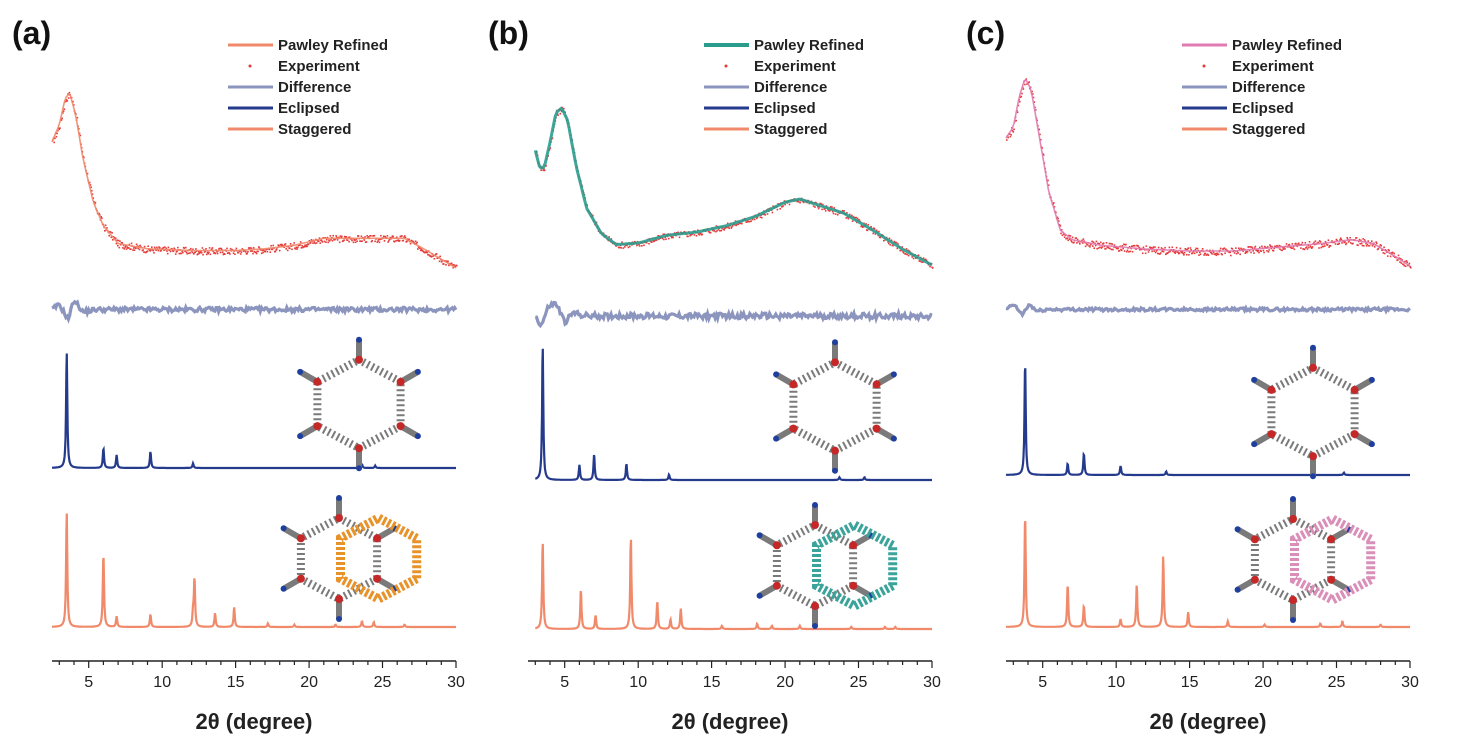 Image resolution: width=1458 pixels, height=754 pixels. What do you see at coordinates (985, 33) in the screenshot?
I see `panel-label: (c)` at bounding box center [985, 33].